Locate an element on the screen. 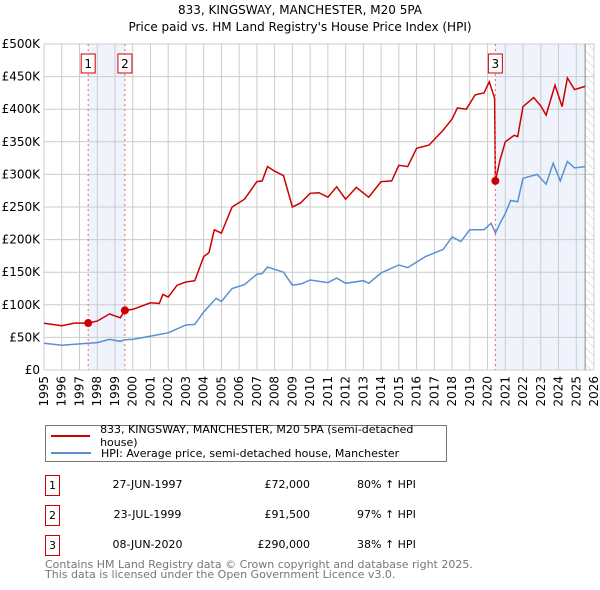  x-tick-label: 2002 is located at coordinates (168, 391).